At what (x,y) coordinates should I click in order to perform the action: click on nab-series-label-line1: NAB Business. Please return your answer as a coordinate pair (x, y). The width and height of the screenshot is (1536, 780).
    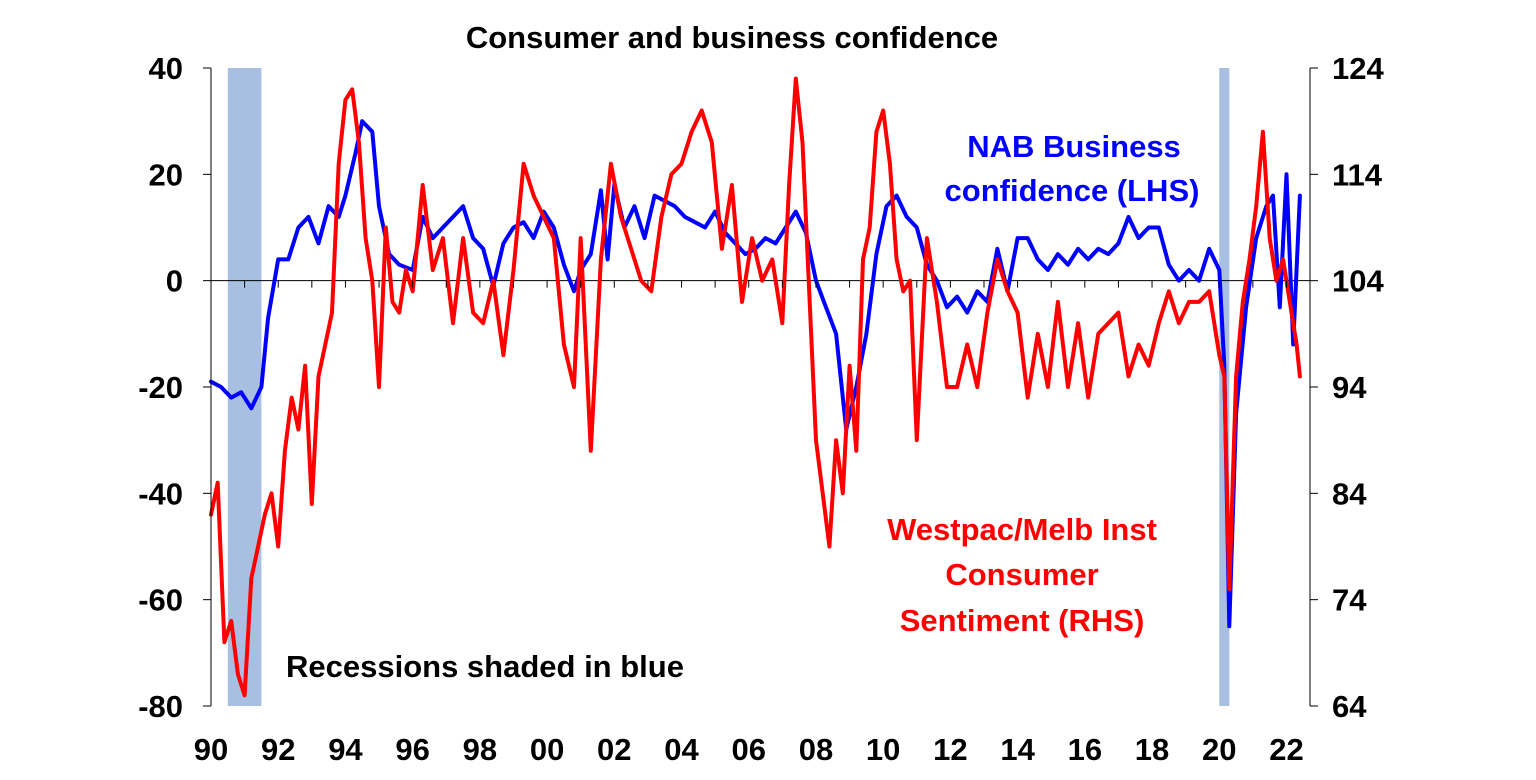
    Looking at the image, I should click on (1074, 146).